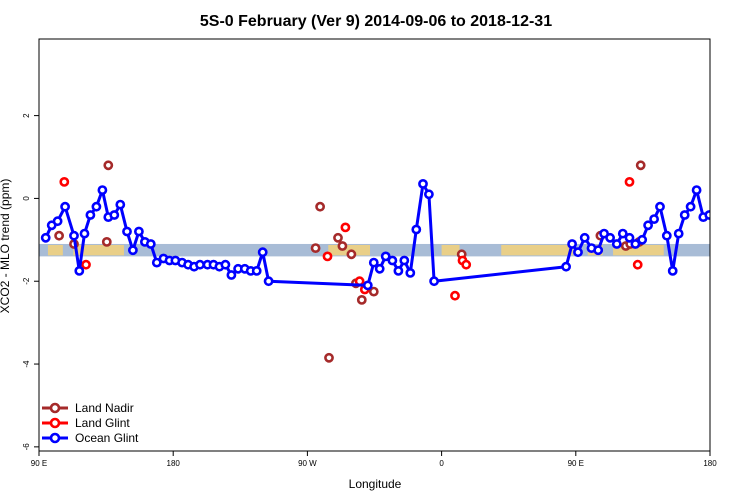  Describe the element at coordinates (102, 423) in the screenshot. I see `legend-label: Land Glint` at that location.